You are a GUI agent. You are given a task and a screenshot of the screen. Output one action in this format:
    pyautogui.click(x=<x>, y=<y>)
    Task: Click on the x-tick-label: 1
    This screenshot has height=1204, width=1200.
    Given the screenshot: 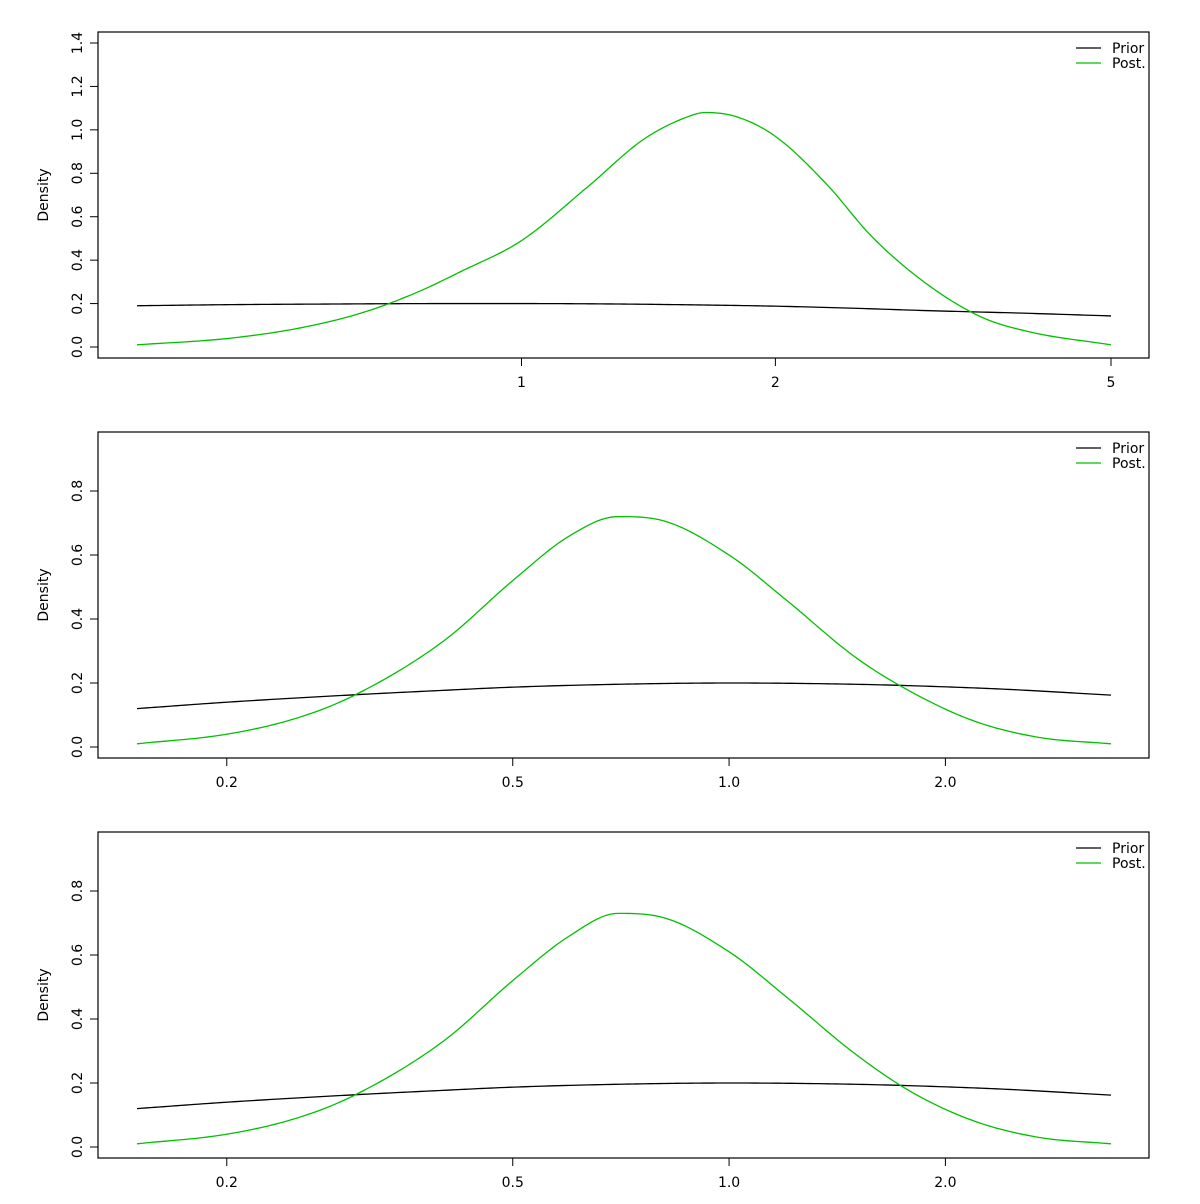 What is the action you would take?
    pyautogui.click(x=521, y=383)
    